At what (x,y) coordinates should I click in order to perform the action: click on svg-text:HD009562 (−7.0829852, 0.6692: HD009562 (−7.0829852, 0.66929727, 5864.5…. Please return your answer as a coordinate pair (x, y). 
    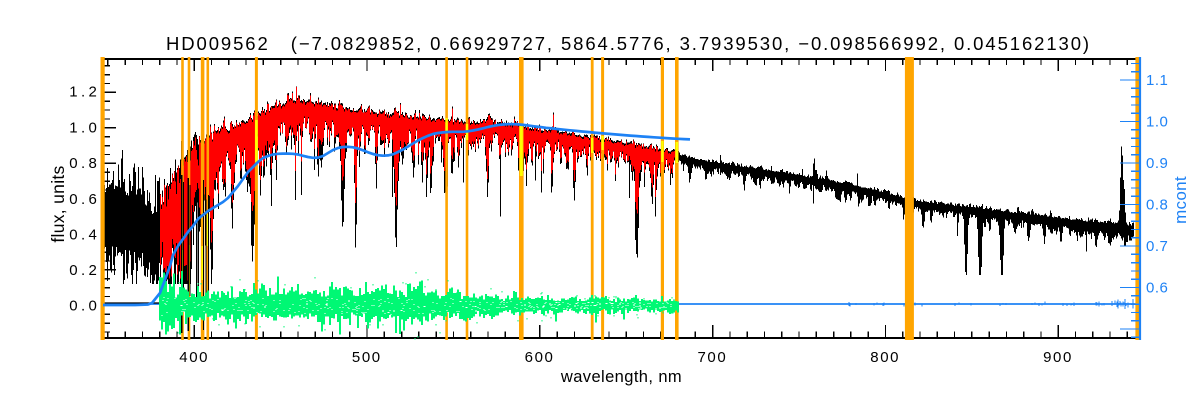
    Looking at the image, I should click on (628, 43).